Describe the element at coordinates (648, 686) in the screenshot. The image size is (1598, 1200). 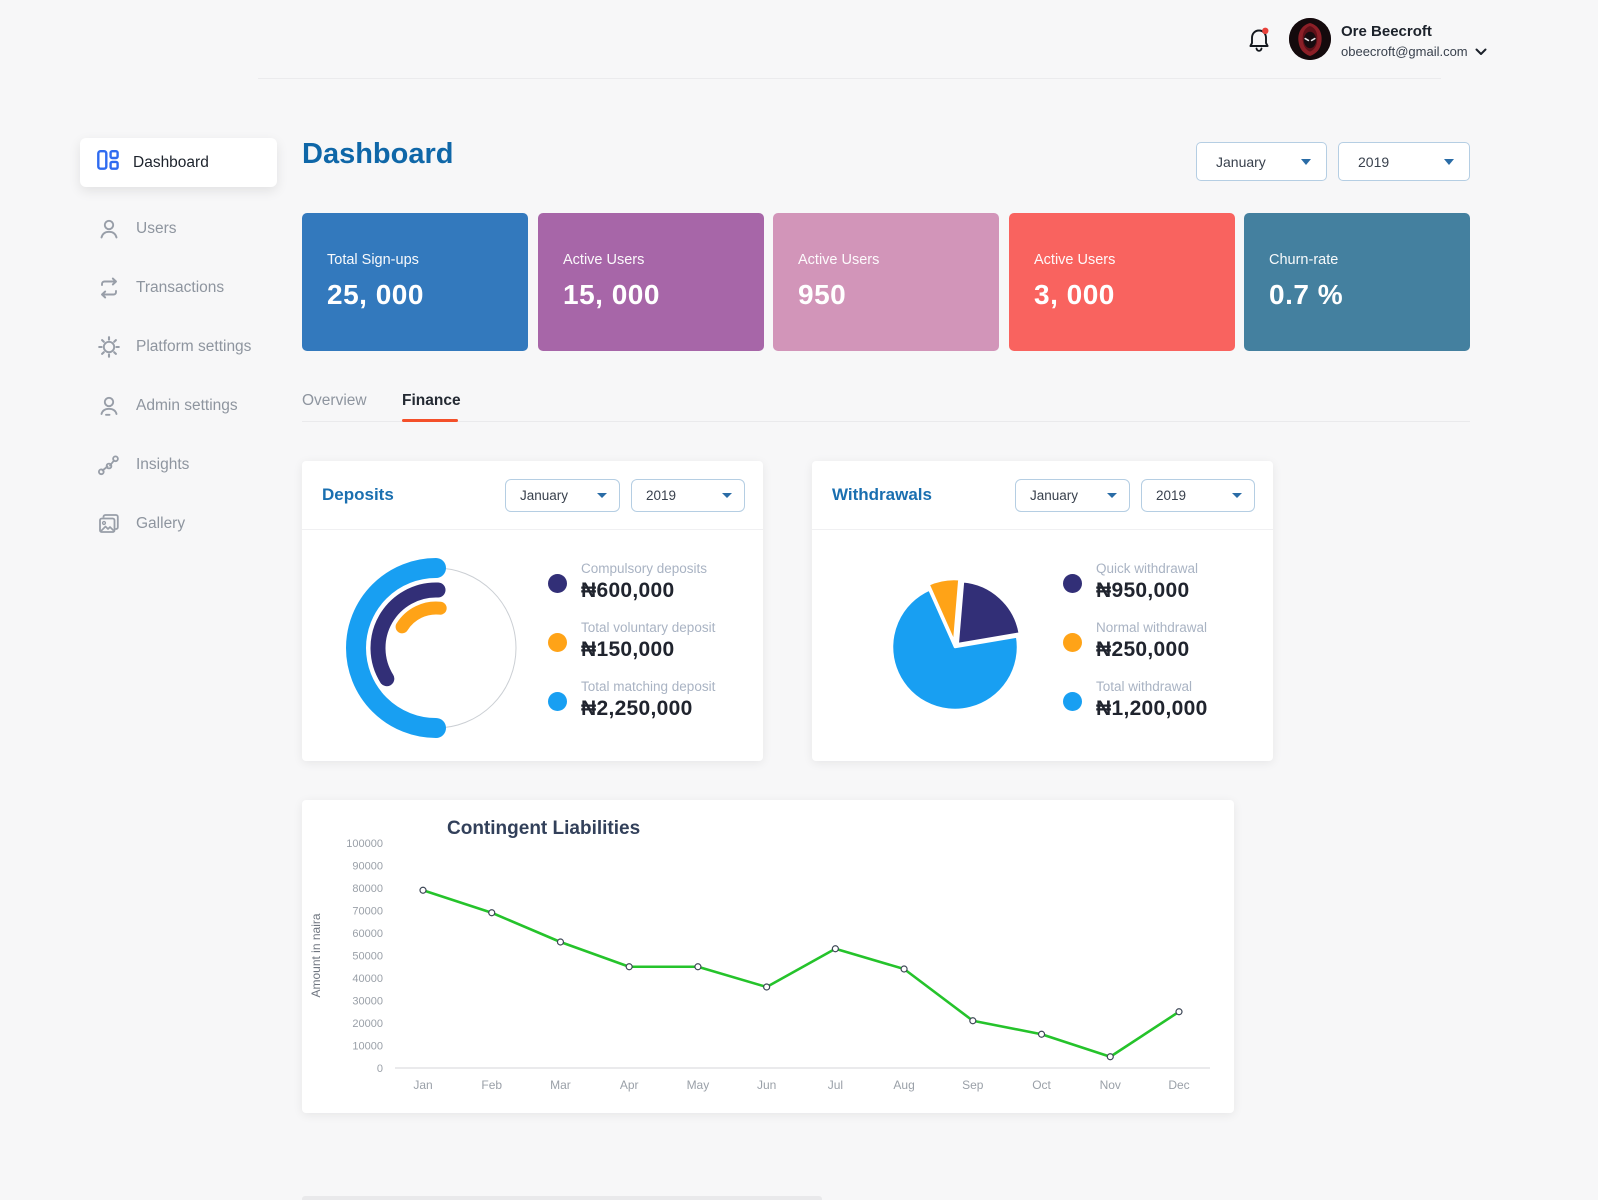
I see `legend-label: Total matching deposit` at that location.